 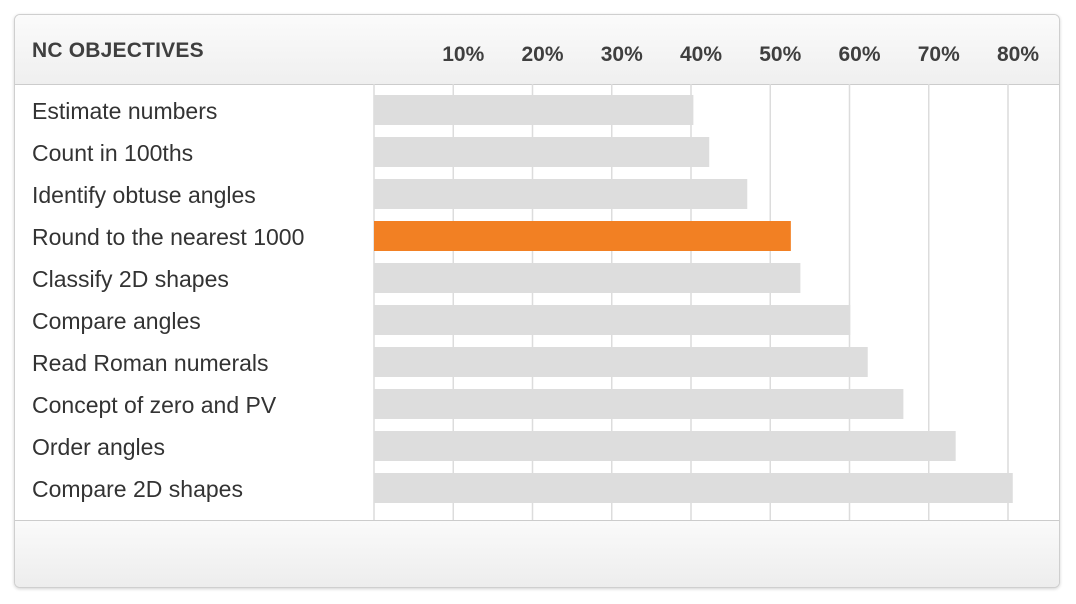 What do you see at coordinates (701, 54) in the screenshot?
I see `x-tick-label: 40%` at bounding box center [701, 54].